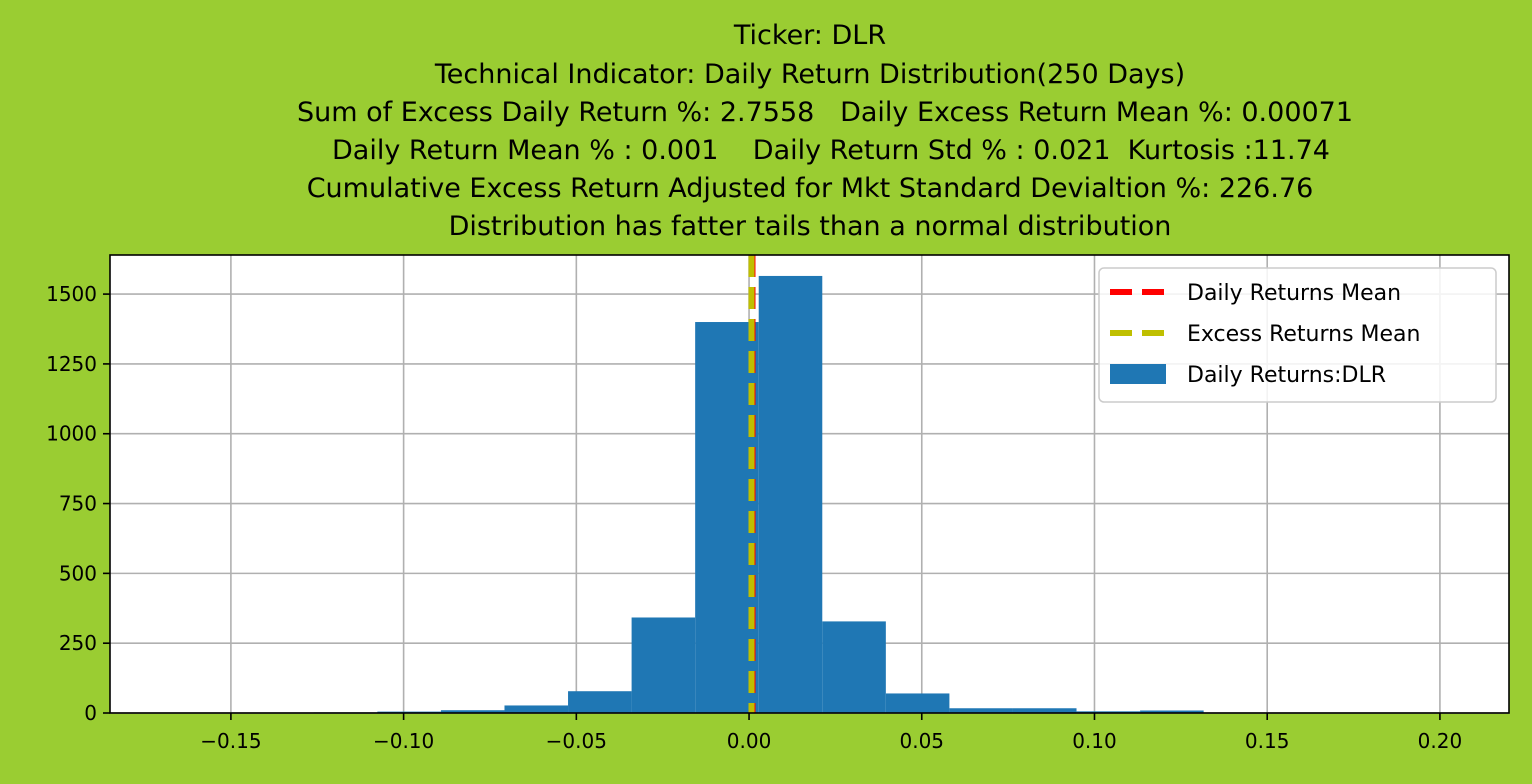  I want to click on y-tick-label: 1000, so click(71, 434).